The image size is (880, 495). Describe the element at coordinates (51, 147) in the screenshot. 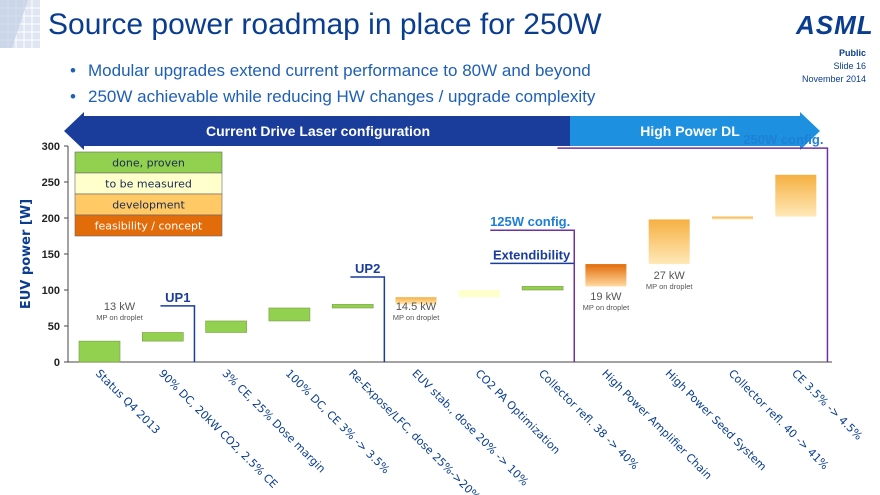

I see `y-tick-label: 300` at that location.